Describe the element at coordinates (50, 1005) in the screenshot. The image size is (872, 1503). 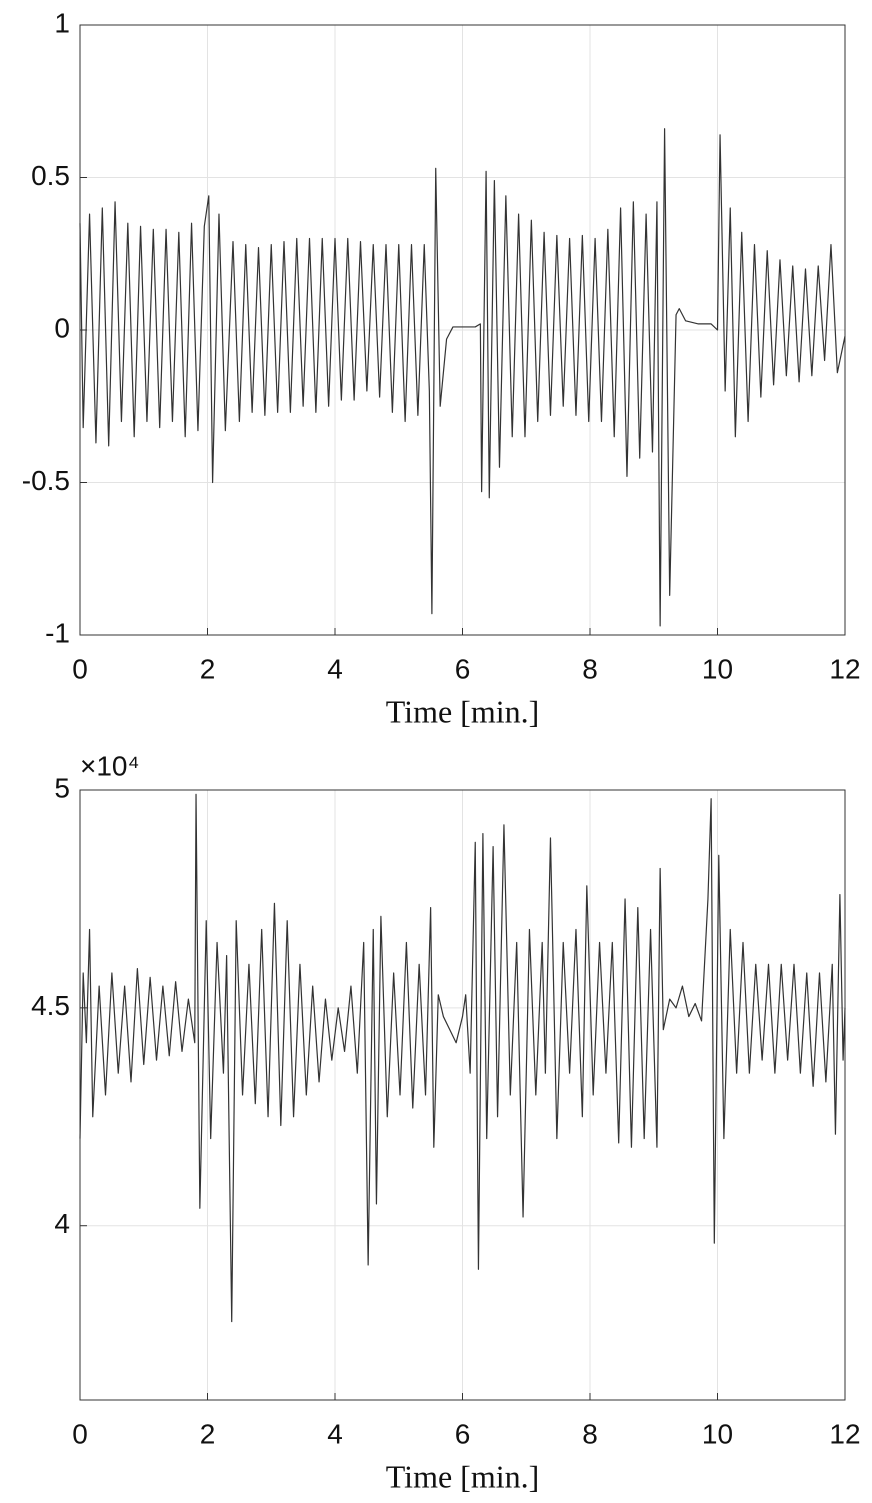
I see `y-tick-label: 4.5` at that location.